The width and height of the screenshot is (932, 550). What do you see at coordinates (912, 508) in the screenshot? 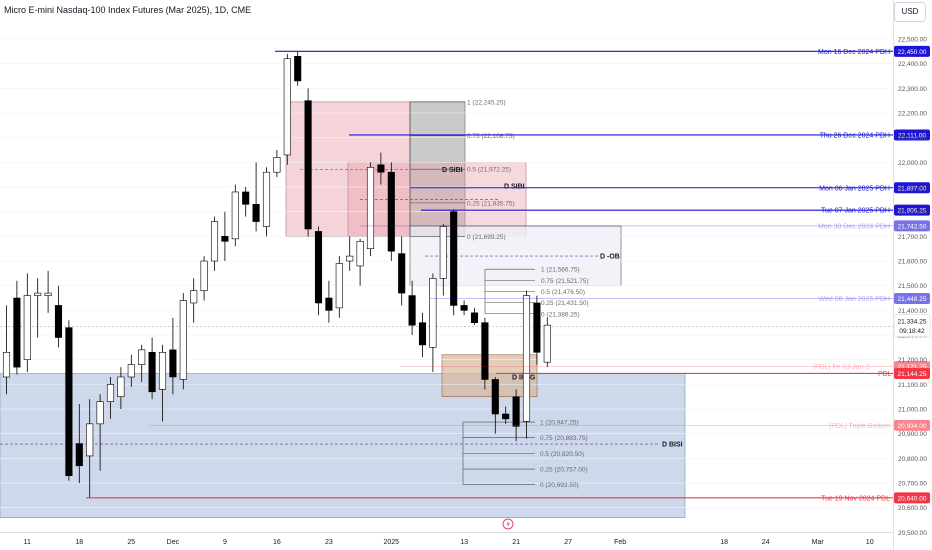
I see `y-tick-label: 20,600.00` at bounding box center [912, 508].